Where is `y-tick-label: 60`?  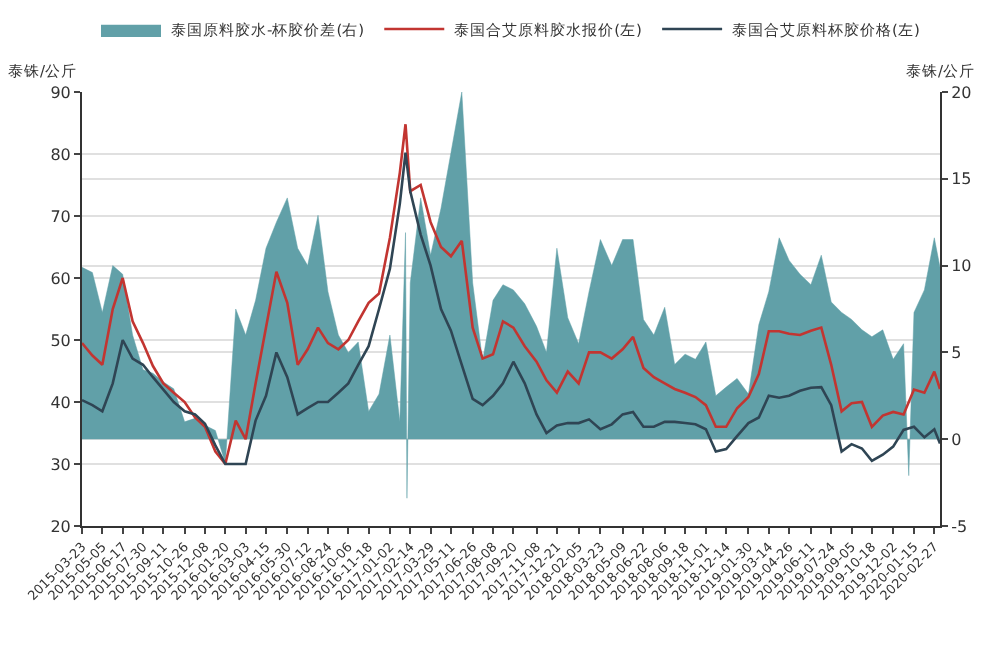 y-tick-label: 60 is located at coordinates (60, 278).